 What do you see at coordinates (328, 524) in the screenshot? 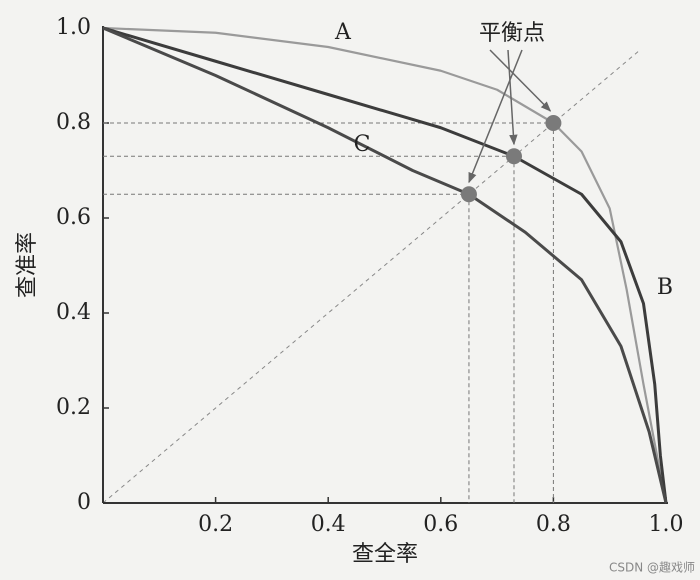
I see `x-tick-label: 0.4` at bounding box center [328, 524].